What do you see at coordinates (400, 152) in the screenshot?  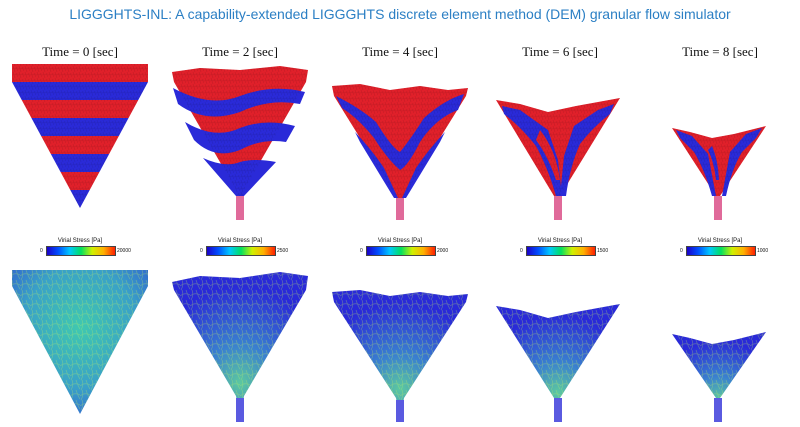 I see `hopper-t4` at bounding box center [400, 152].